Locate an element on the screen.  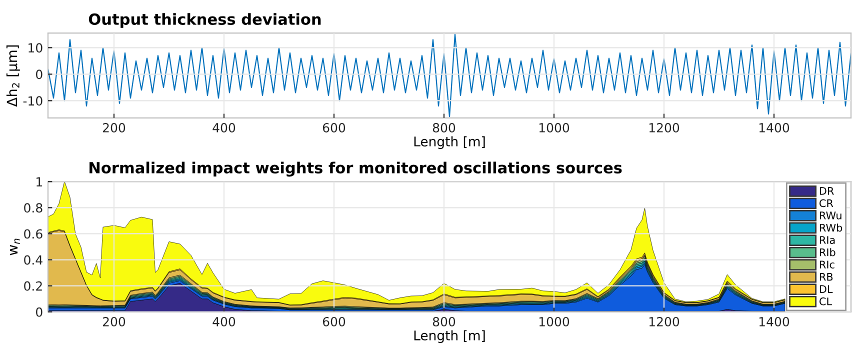
legend-label: RIc is located at coordinates (827, 264).